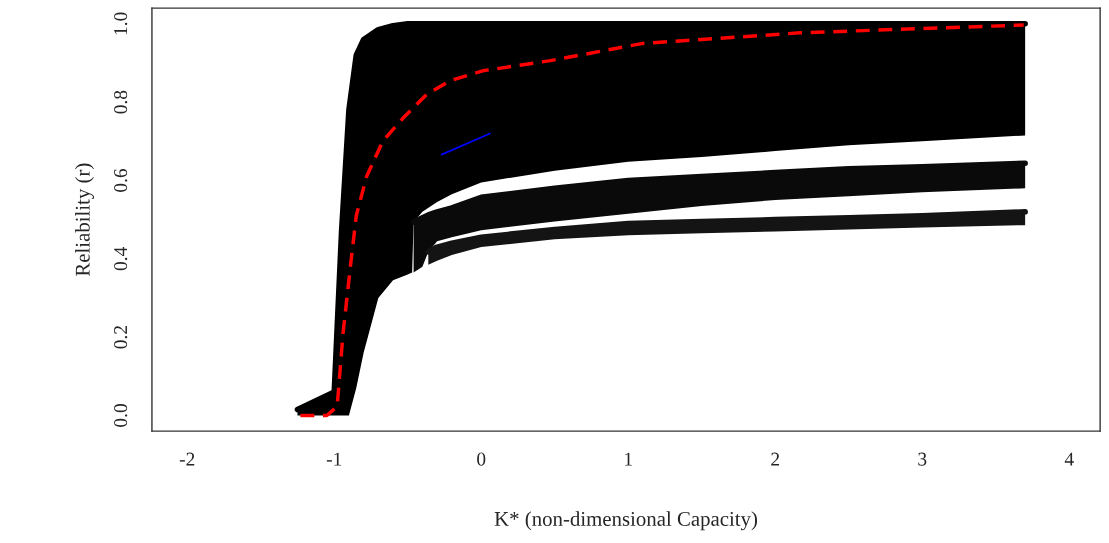 The height and width of the screenshot is (543, 1109). What do you see at coordinates (187, 459) in the screenshot?
I see `x-tick-label: -2` at bounding box center [187, 459].